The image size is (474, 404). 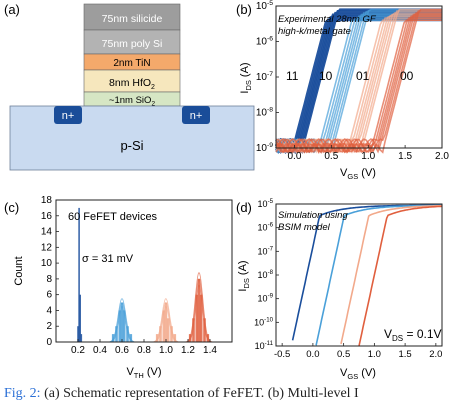 What do you see at coordinates (47, 263) in the screenshot?
I see `y-tick-label: 10` at bounding box center [47, 263].